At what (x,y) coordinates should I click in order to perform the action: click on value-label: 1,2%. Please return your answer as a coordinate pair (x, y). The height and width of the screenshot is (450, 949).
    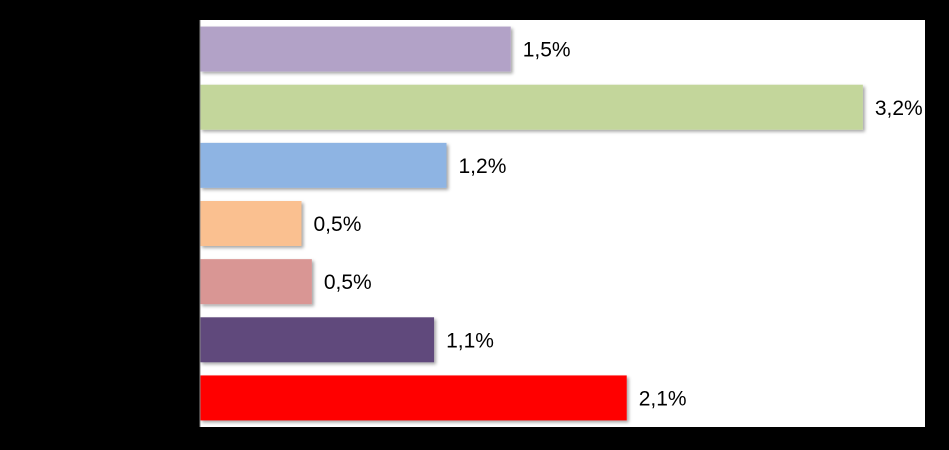
    Looking at the image, I should click on (483, 166).